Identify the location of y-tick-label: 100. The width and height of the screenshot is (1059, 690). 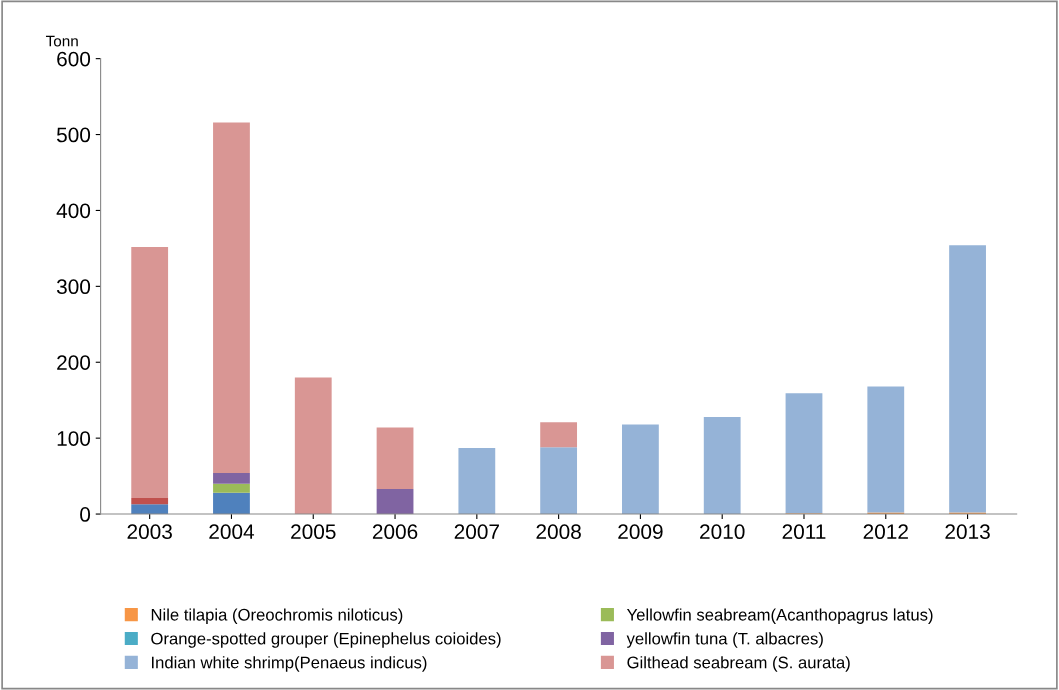
(74, 438).